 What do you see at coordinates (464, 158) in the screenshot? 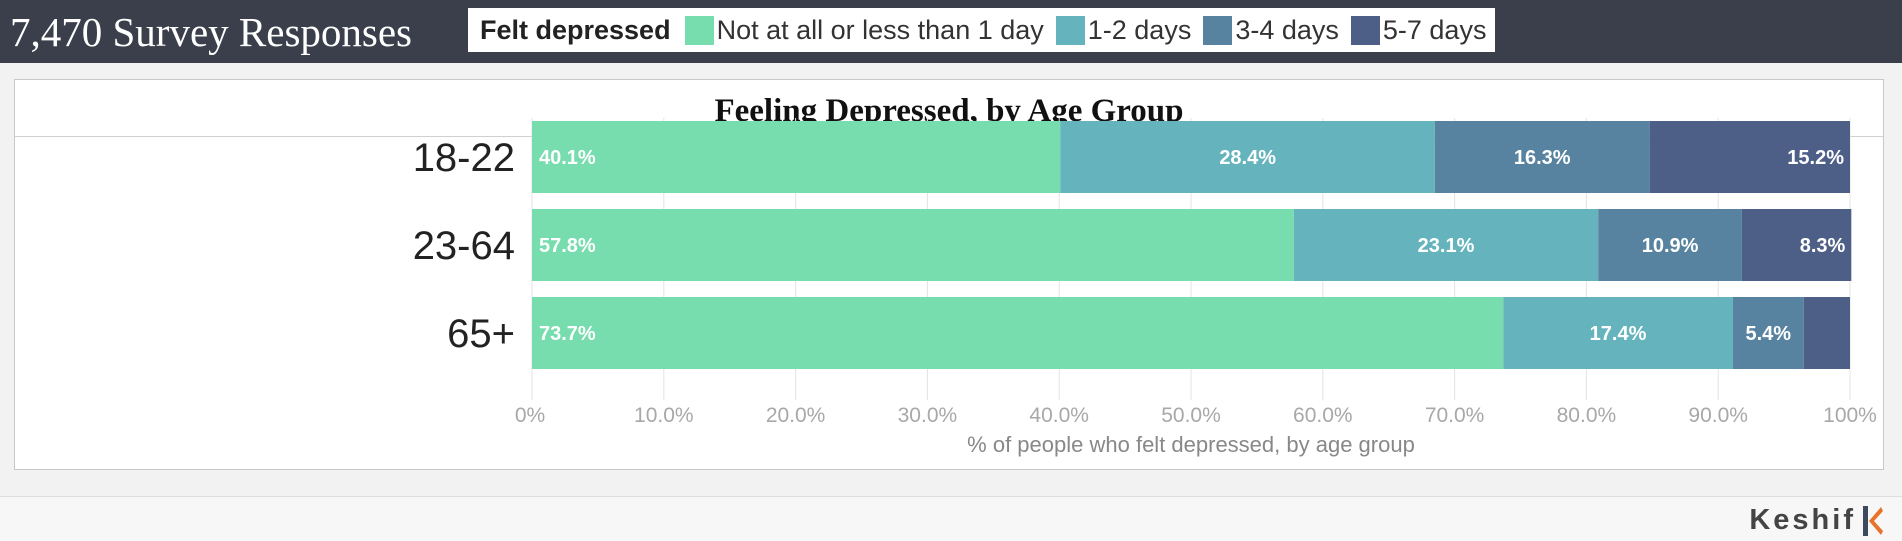
I see `category-label-18-22: 18-22` at bounding box center [464, 158].